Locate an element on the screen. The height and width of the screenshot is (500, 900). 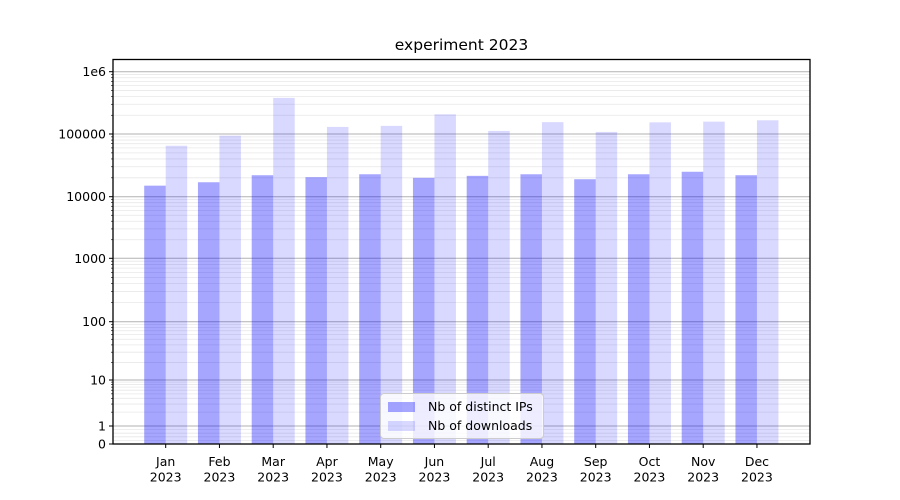
bar-distinct-ips-aug-2023 is located at coordinates (531, 309).